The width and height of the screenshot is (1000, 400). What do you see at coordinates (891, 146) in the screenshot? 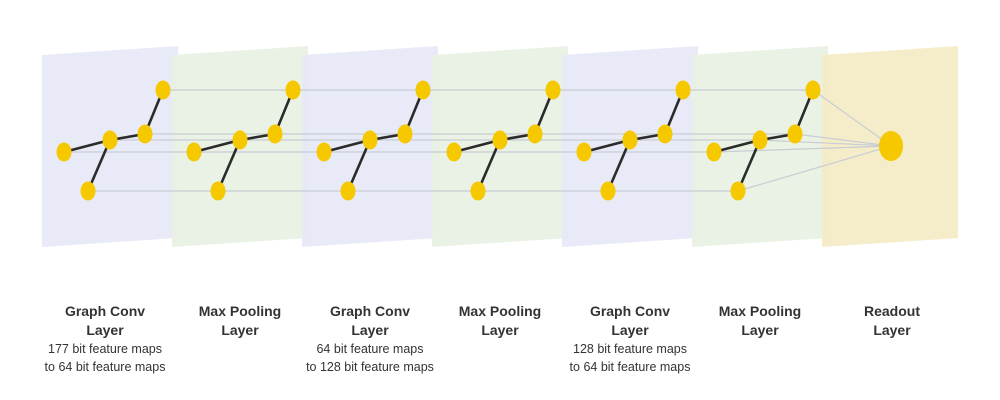
I see `readout-node` at bounding box center [891, 146].